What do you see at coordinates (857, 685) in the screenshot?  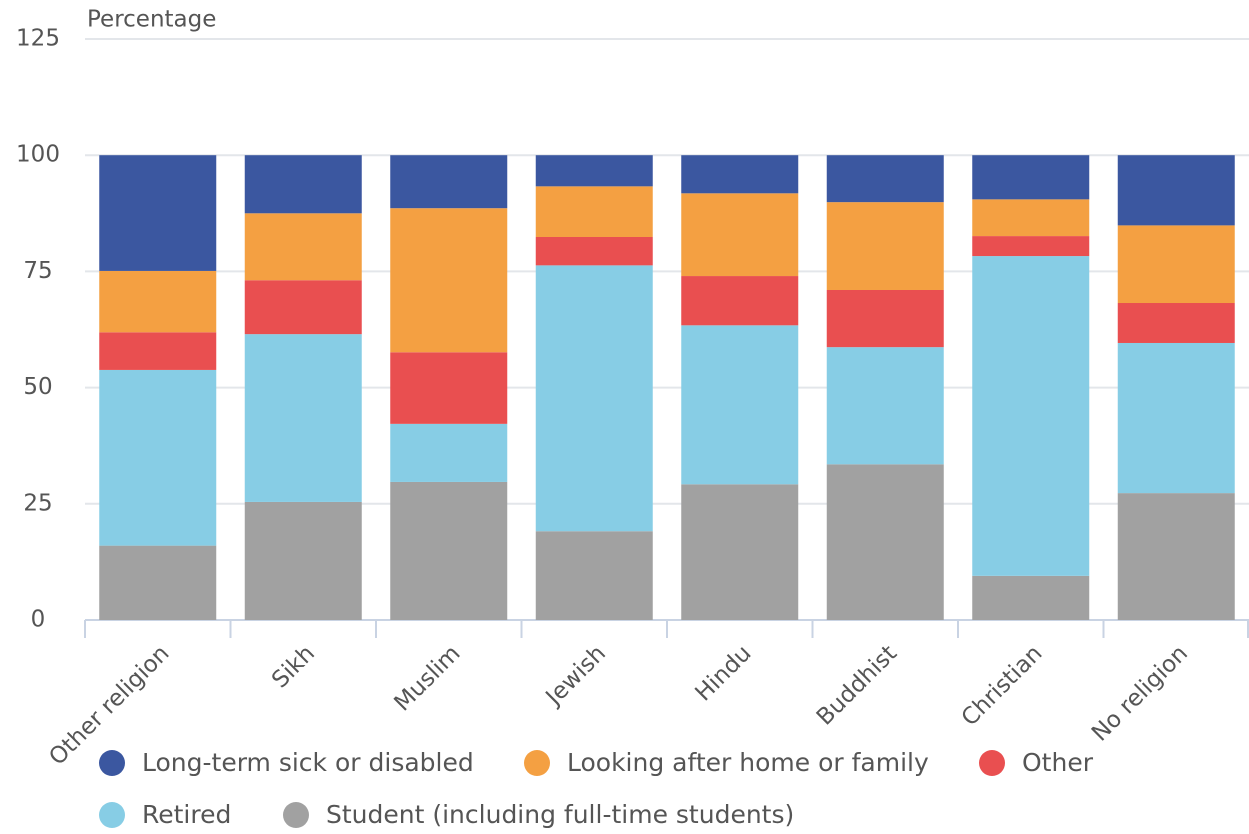 I see `x-tick-label: Buddhist` at bounding box center [857, 685].